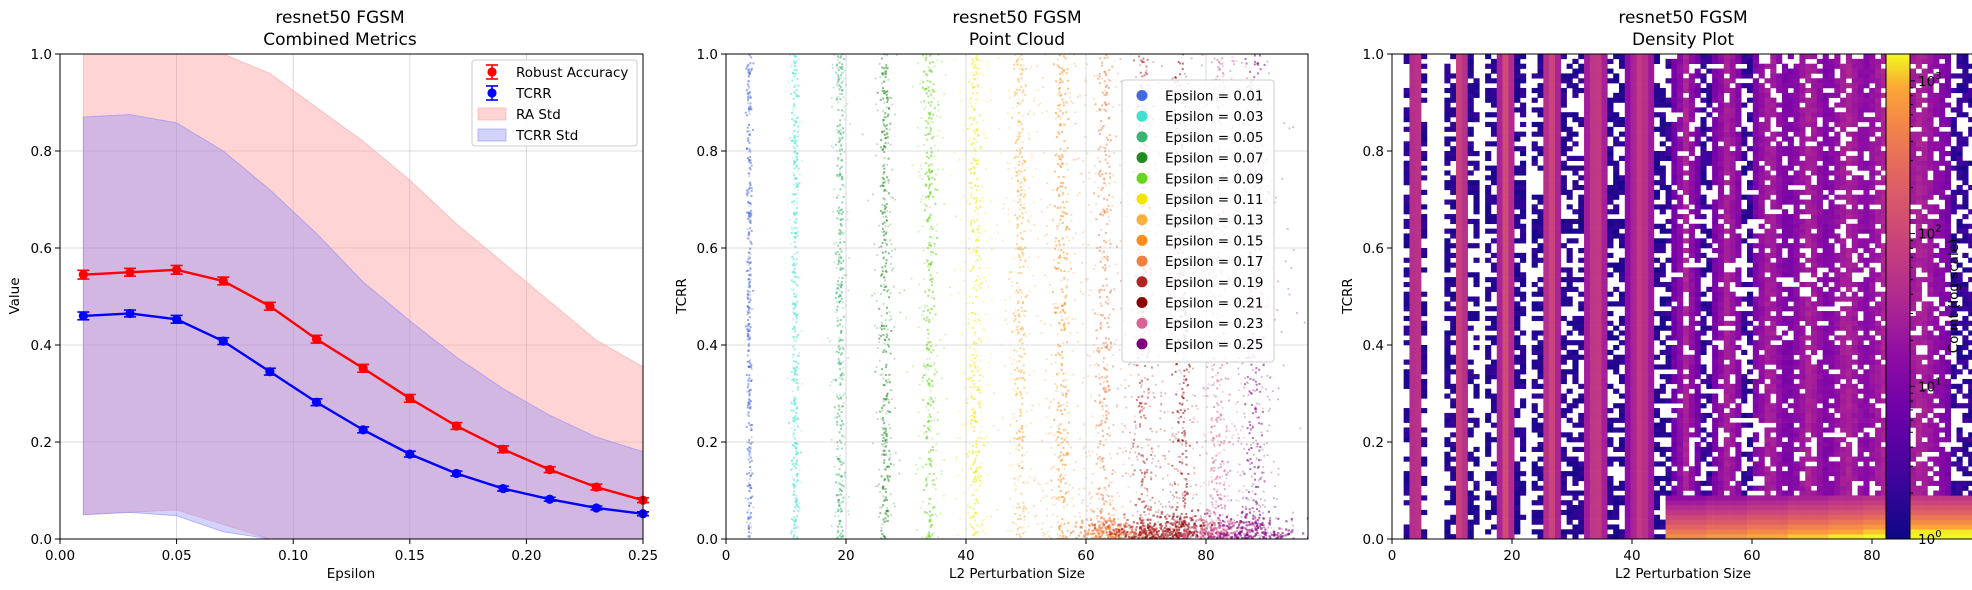  What do you see at coordinates (546, 136) in the screenshot?
I see `p1-legend-label: TCRR Std` at bounding box center [546, 136].